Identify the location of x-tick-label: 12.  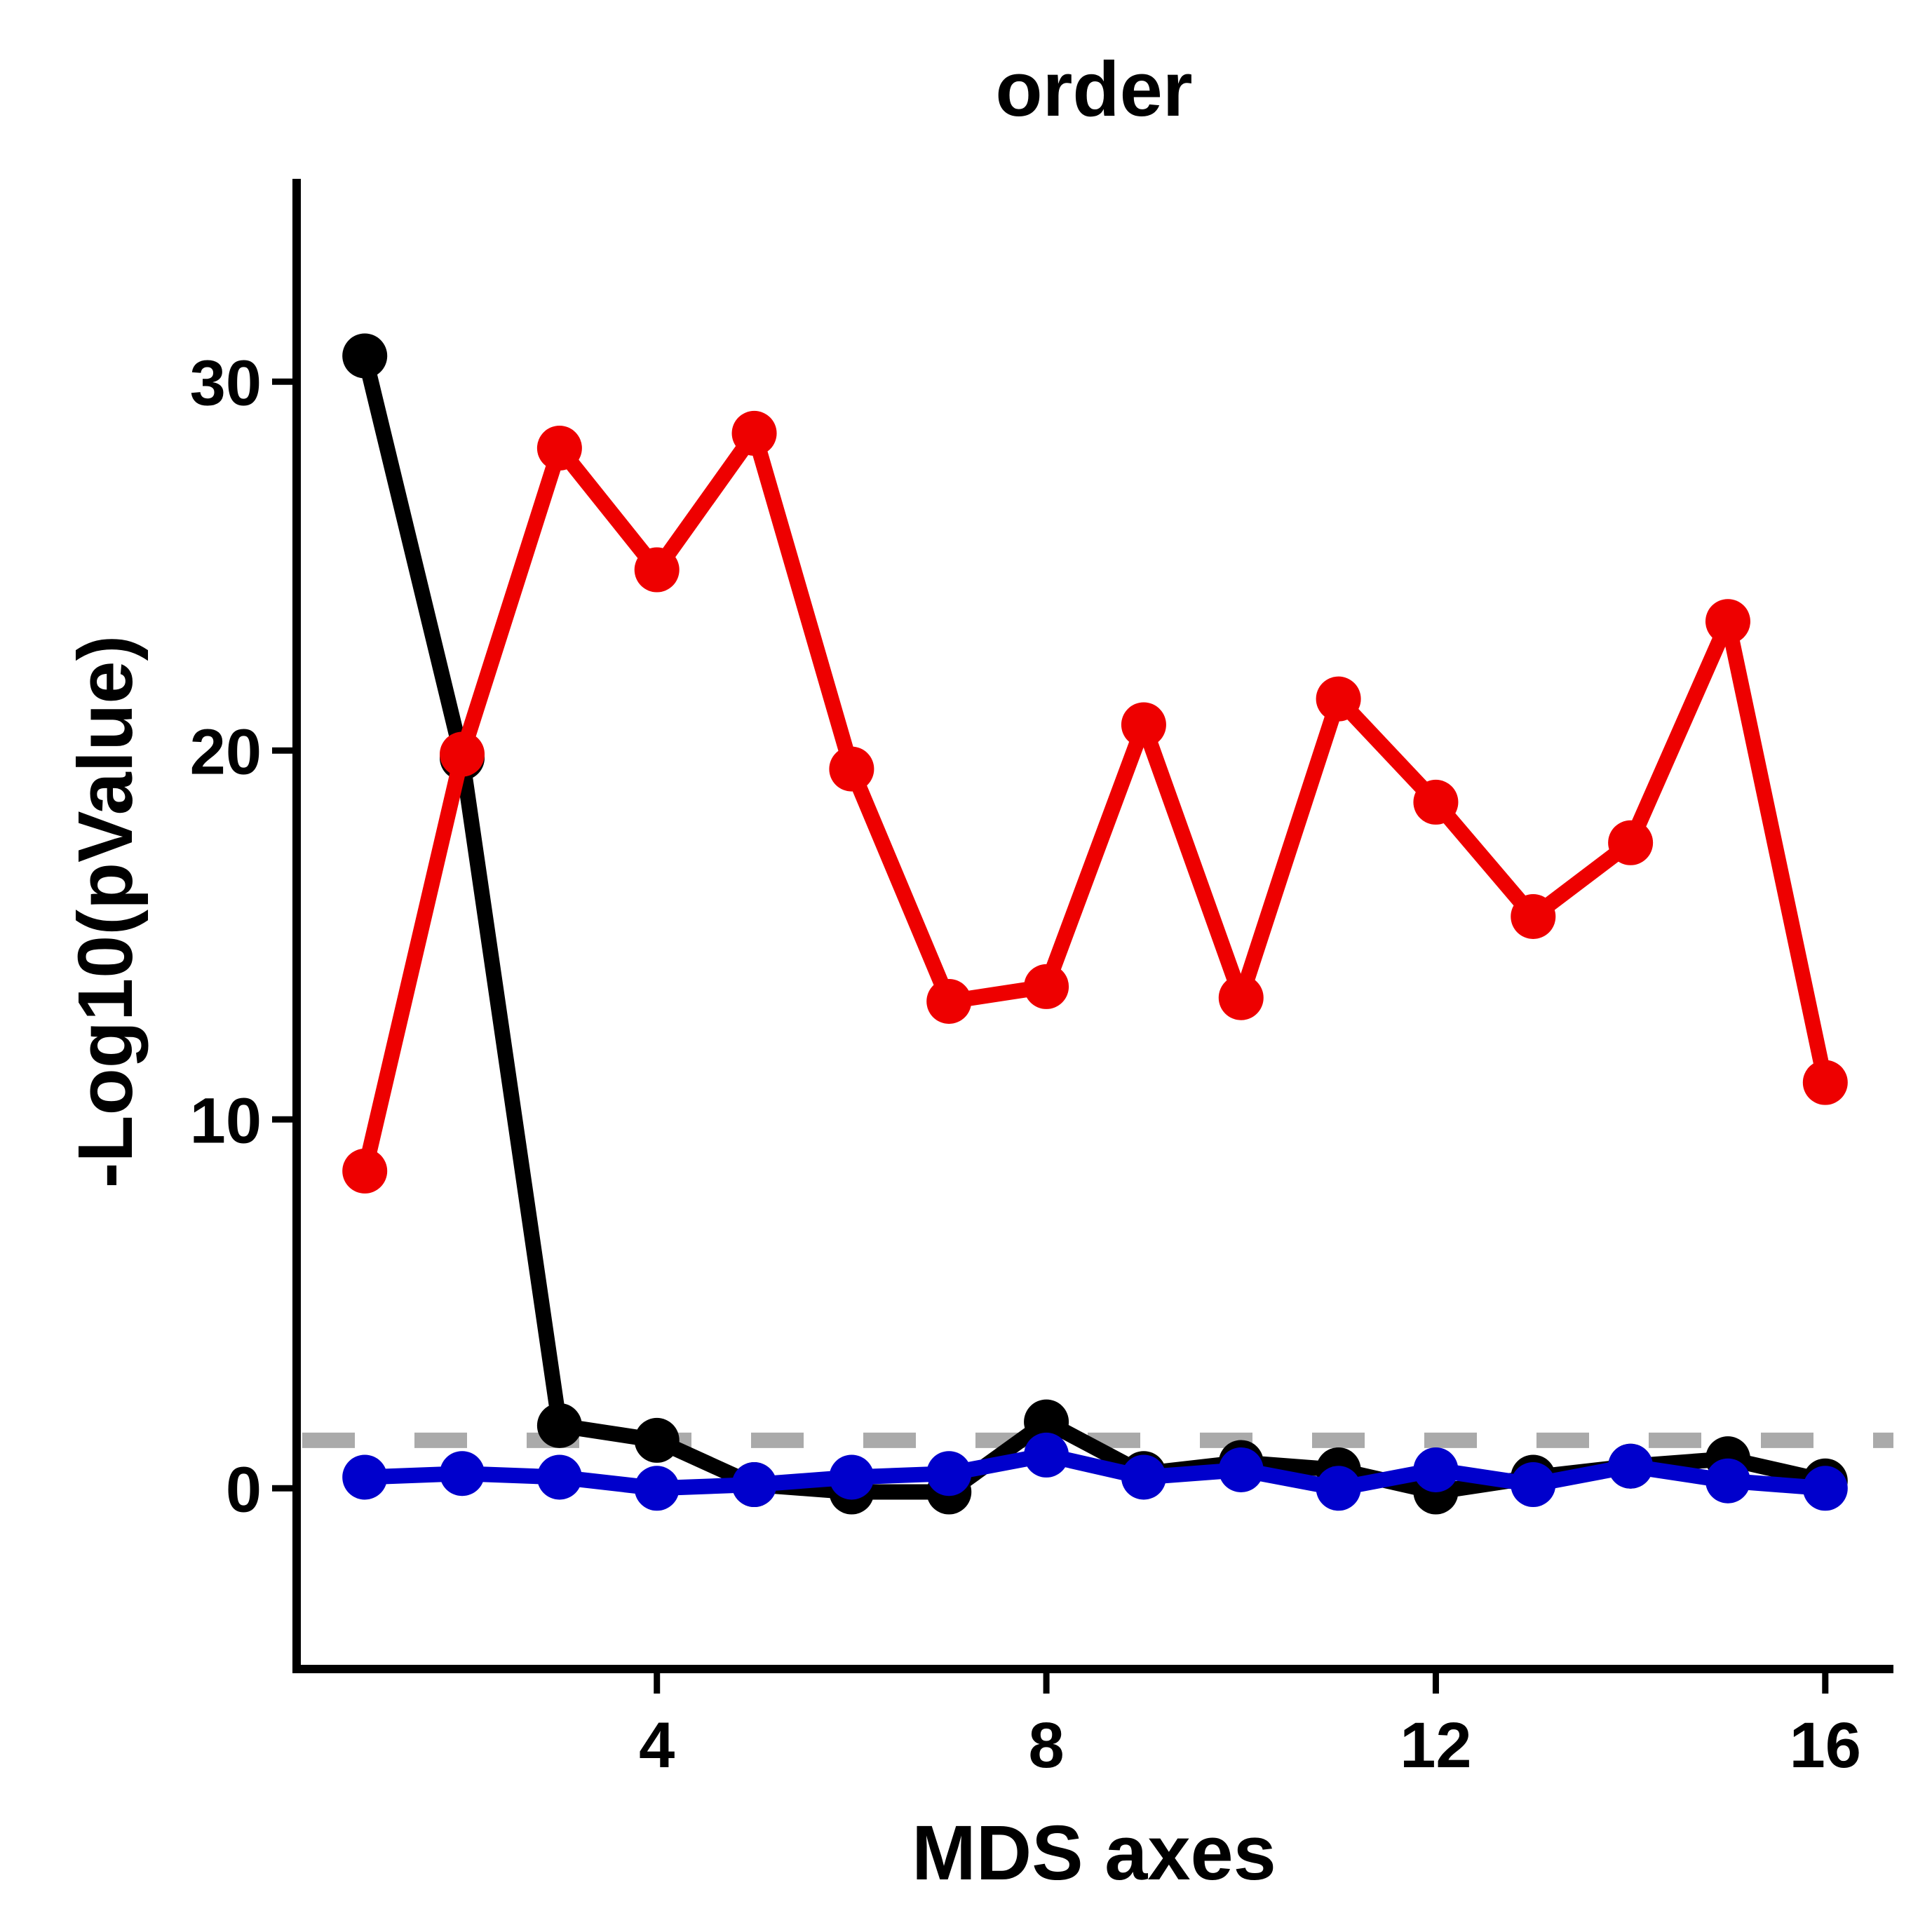
(1435, 1745).